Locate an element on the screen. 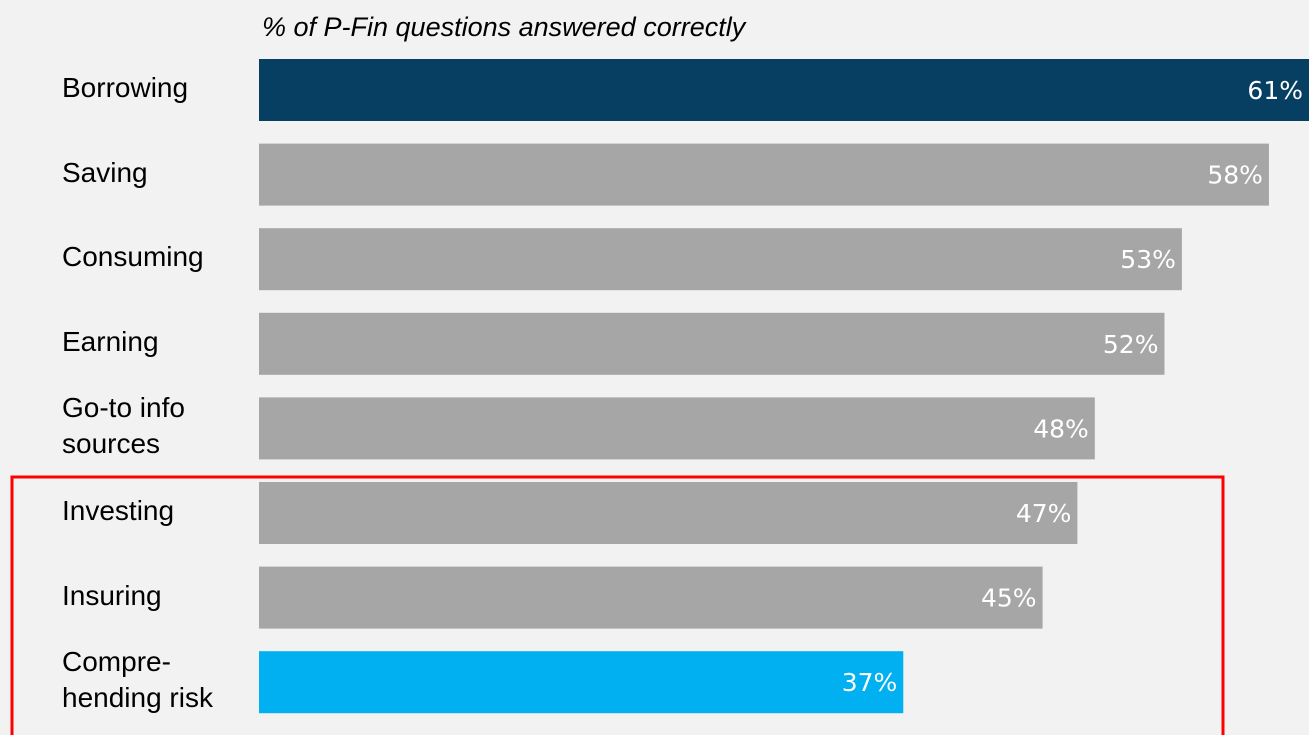 This screenshot has height=735, width=1309. category-label: Consuming is located at coordinates (133, 257).